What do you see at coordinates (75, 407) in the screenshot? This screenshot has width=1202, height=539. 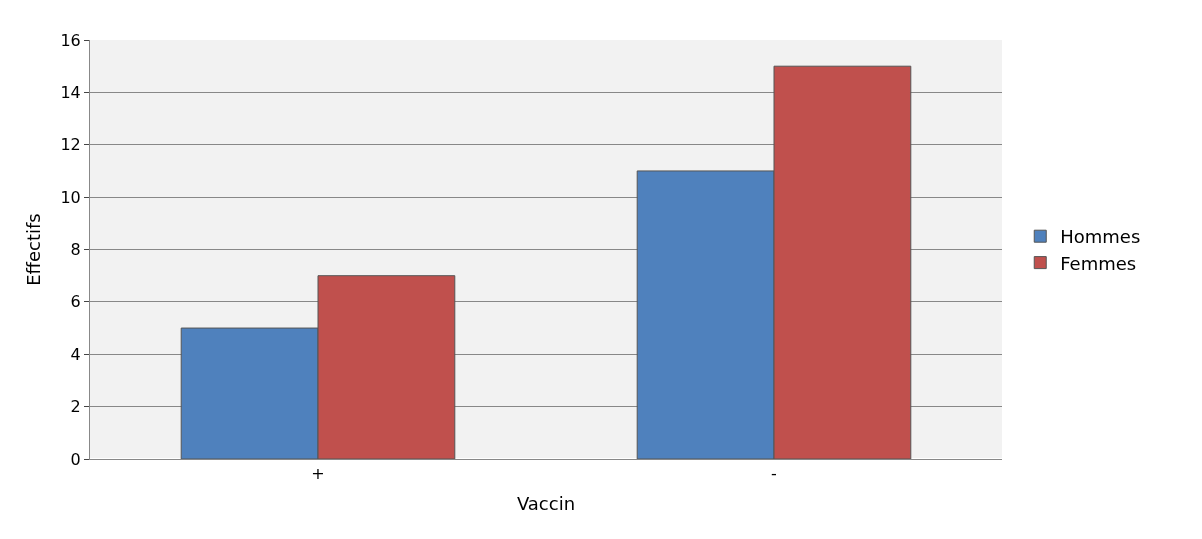 I see `y-tick-label: 2` at bounding box center [75, 407].